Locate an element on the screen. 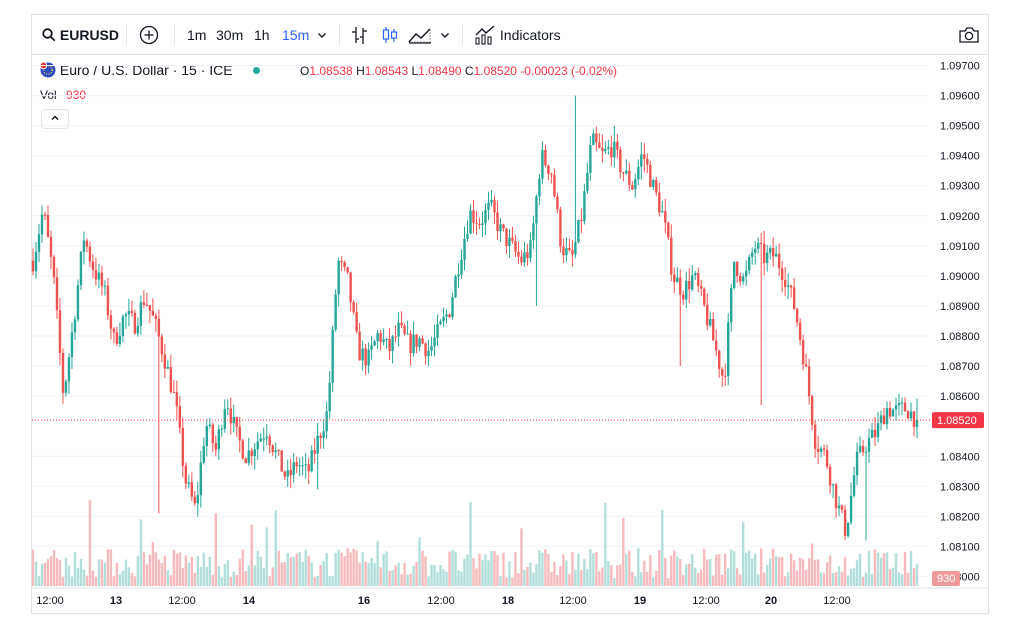 This screenshot has width=1010, height=637. indicators-label: Indicators is located at coordinates (530, 35).